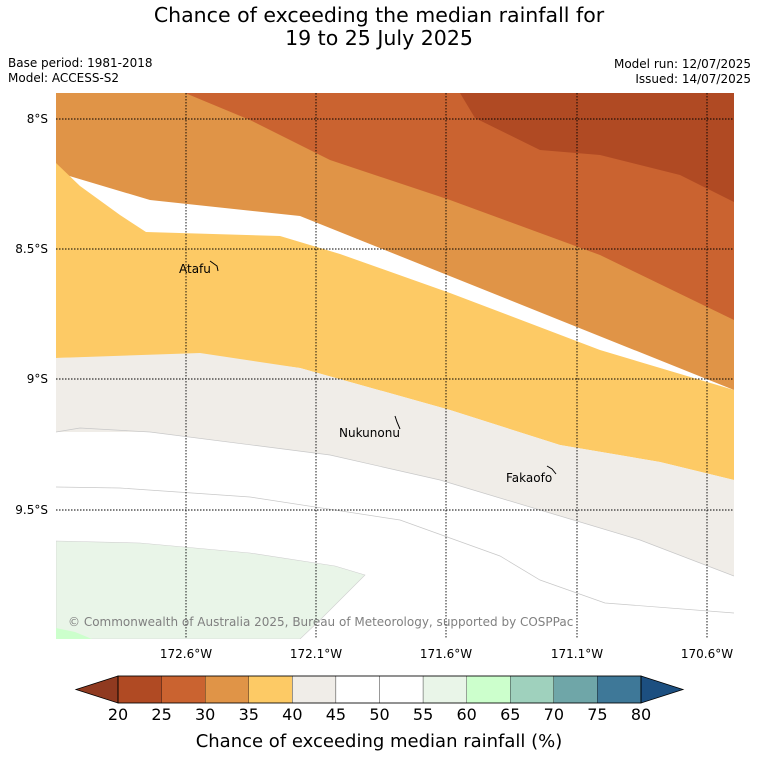  What do you see at coordinates (597, 714) in the screenshot?
I see `colorbar-tick-label: 75` at bounding box center [597, 714].